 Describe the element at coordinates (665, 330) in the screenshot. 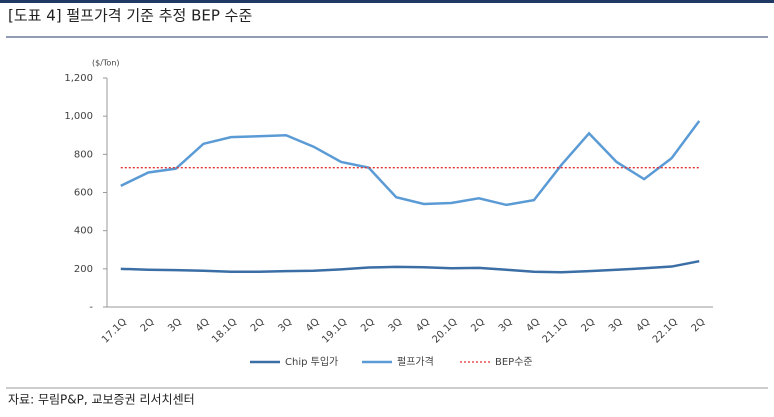

I see `x-tick-label: 22.1Q` at that location.